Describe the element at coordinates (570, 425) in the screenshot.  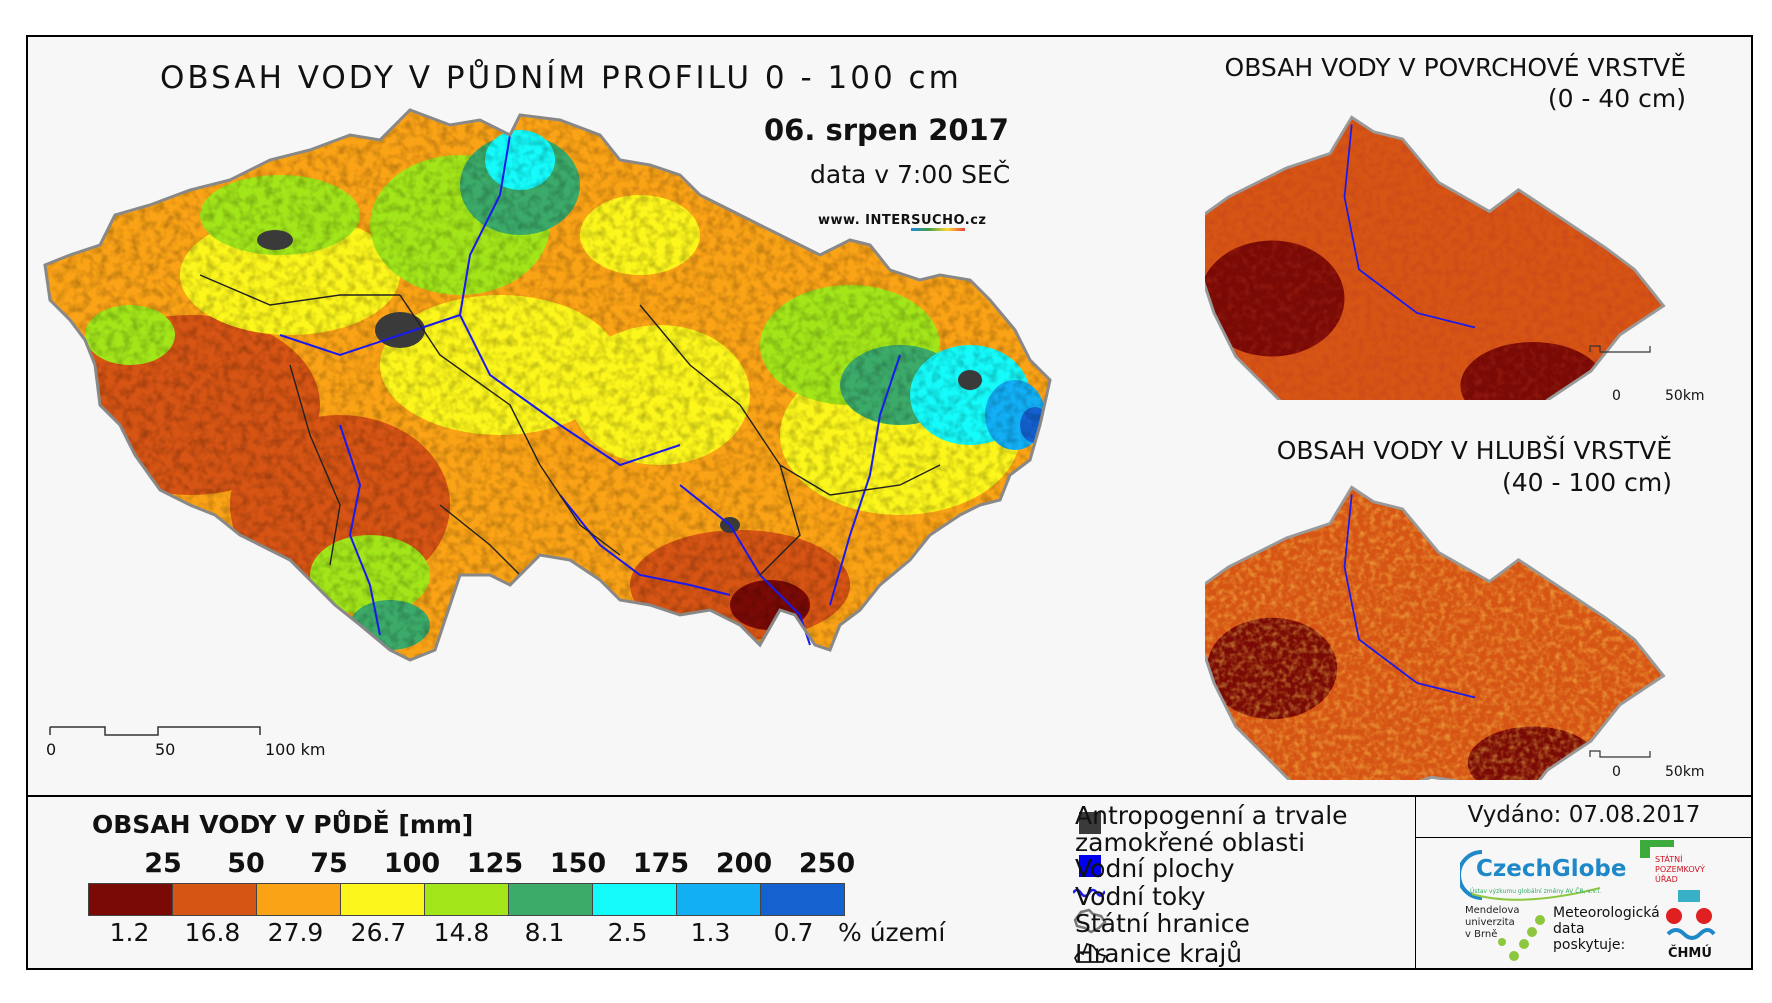
I see `region-borders` at that location.